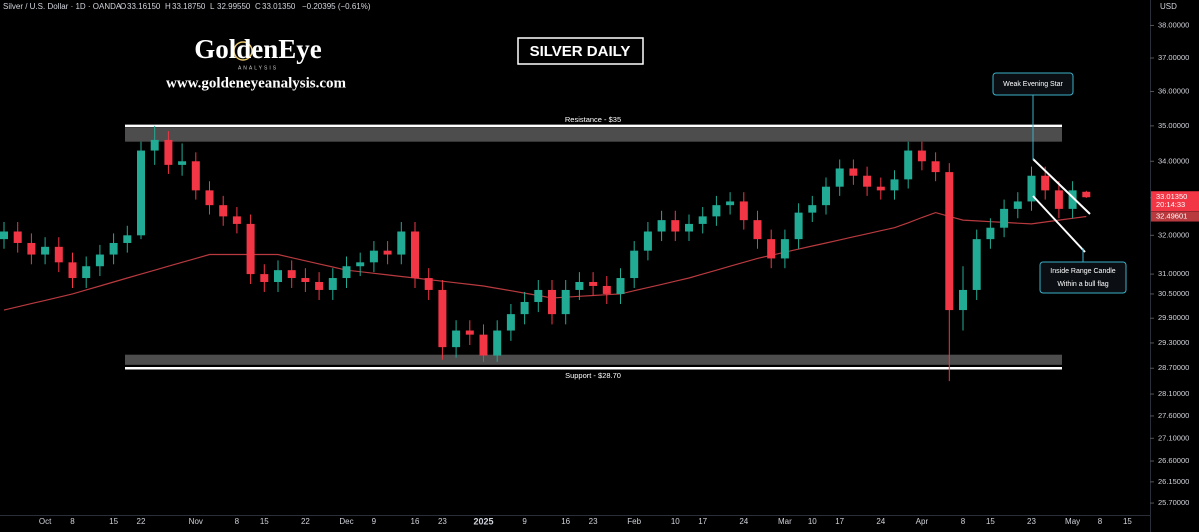  What do you see at coordinates (1173, 367) in the screenshot?
I see `y-tick-label: 28.70000` at bounding box center [1173, 367].